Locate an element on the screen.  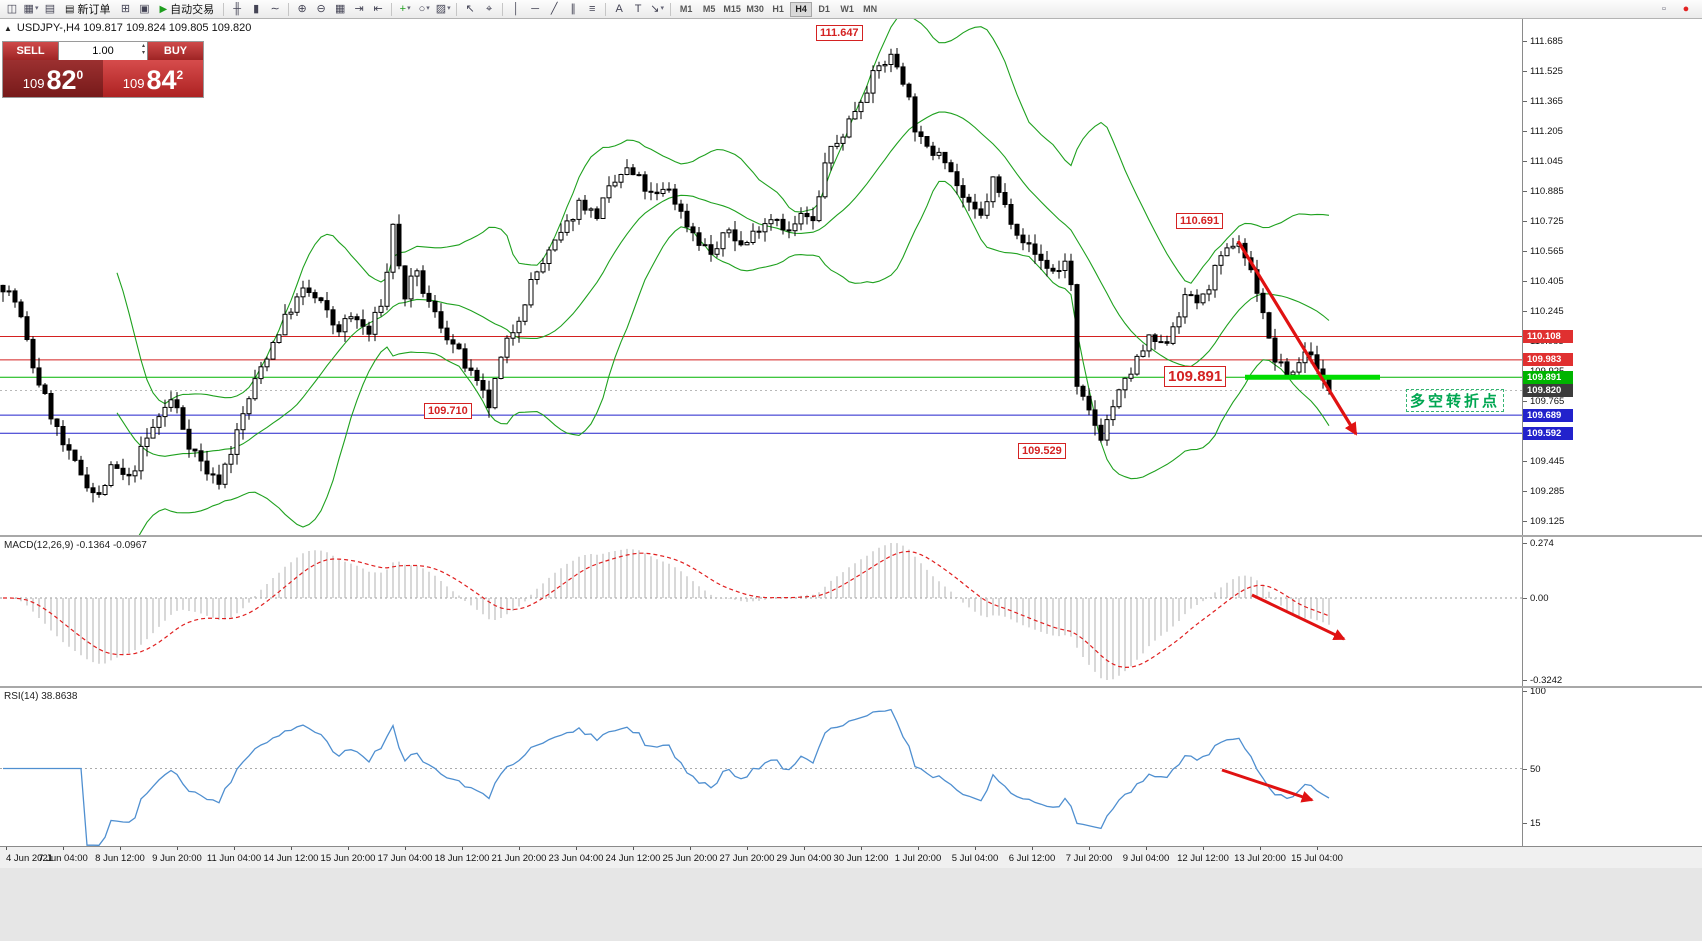
new-chart-icon: ◫ is located at coordinates (12, 9).